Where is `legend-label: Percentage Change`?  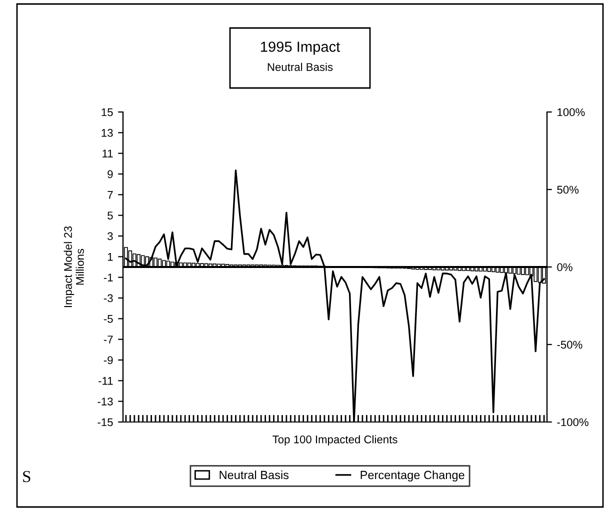 legend-label: Percentage Change is located at coordinates (412, 476).